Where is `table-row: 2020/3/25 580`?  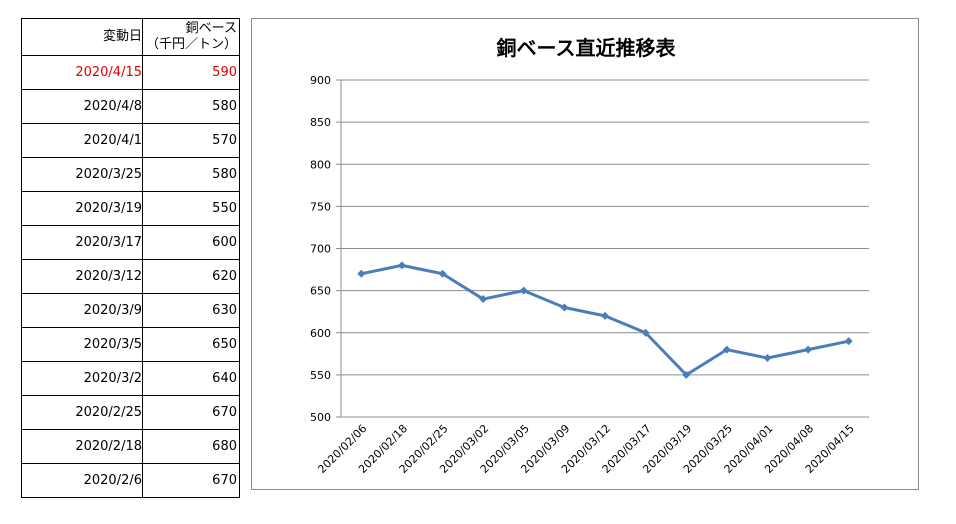
table-row: 2020/3/25 580 is located at coordinates (130, 174).